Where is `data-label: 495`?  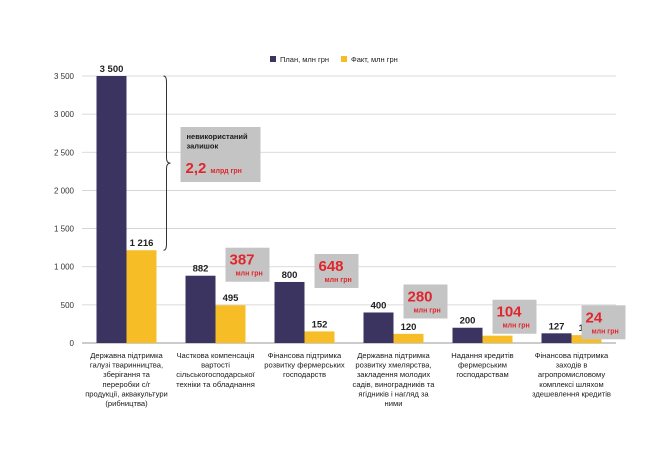 data-label: 495 is located at coordinates (231, 298).